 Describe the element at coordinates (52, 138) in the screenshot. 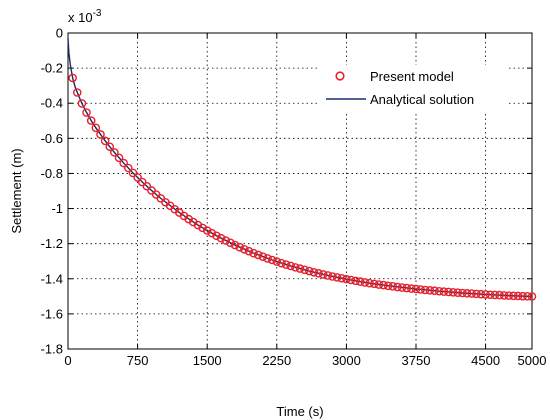

I see `y-tick-label: -0.6` at that location.